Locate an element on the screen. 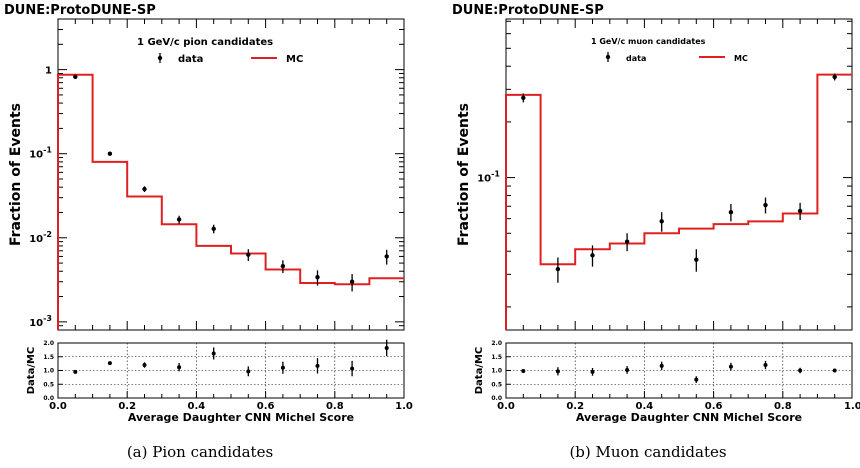 The height and width of the screenshot is (468, 860). chart-annotation: 1 GeV/c pion candidates is located at coordinates (205, 42).